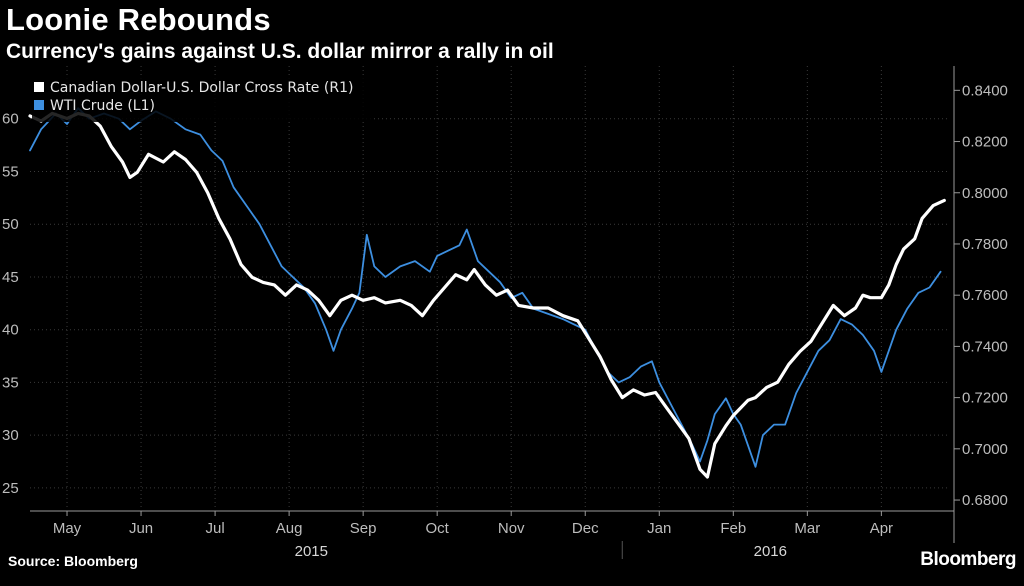 The width and height of the screenshot is (1024, 586). What do you see at coordinates (985, 346) in the screenshot?
I see `right-axis-tick-label: 0.7400` at bounding box center [985, 346].